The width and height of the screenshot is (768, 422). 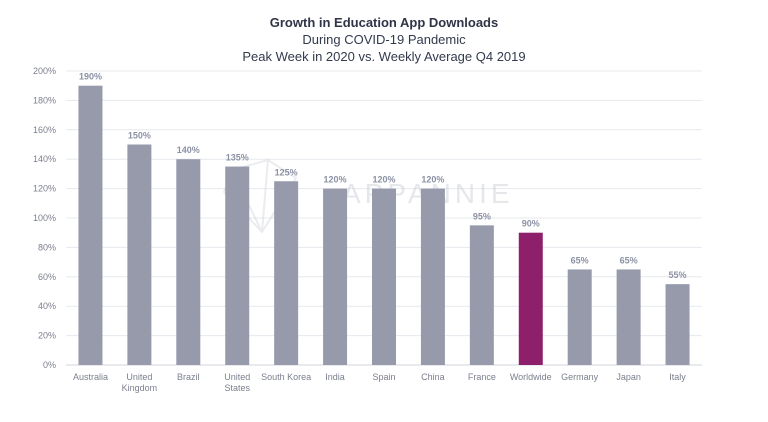 I want to click on y-tick-label: 80%, so click(x=47, y=247).